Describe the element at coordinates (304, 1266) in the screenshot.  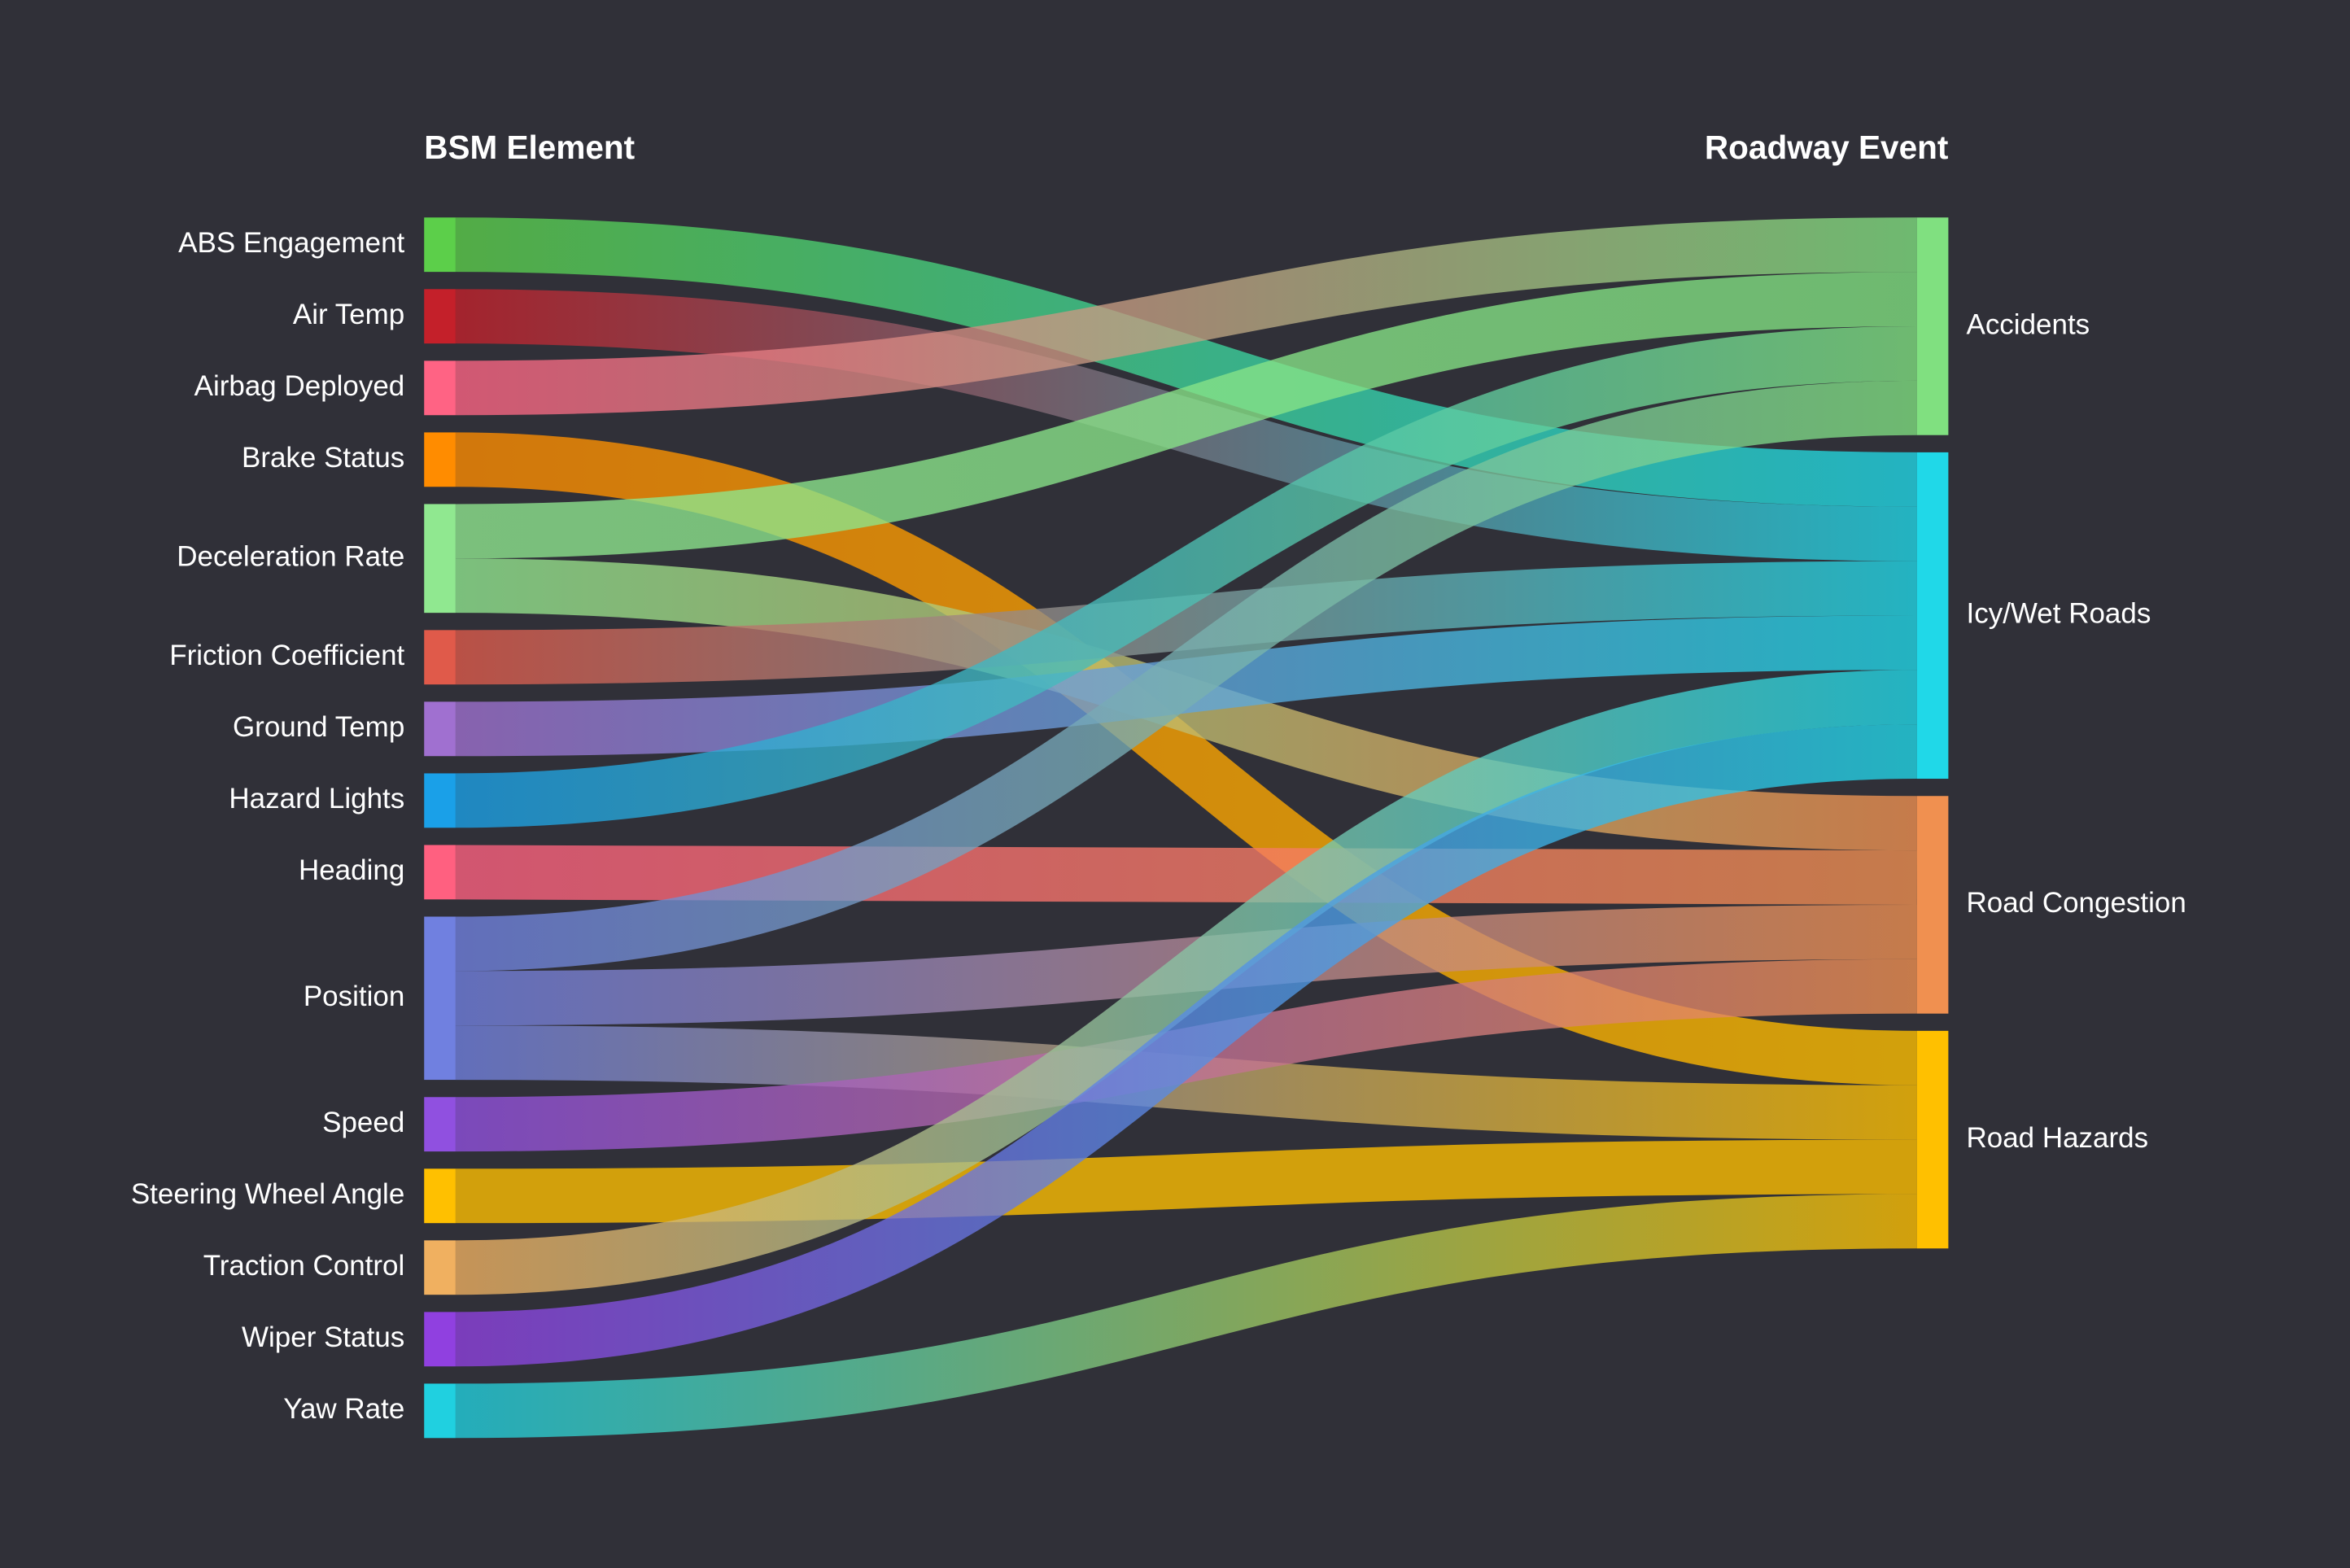
I see `node-label: Traction Control` at that location.